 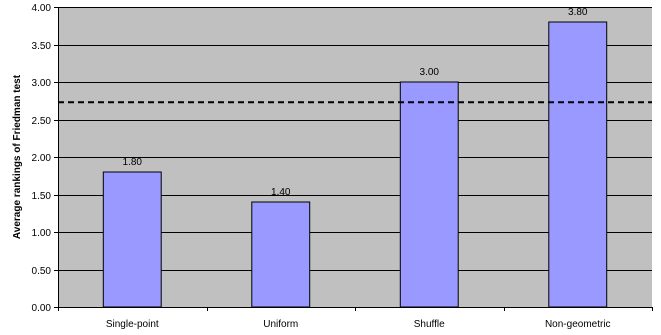 What do you see at coordinates (42, 8) in the screenshot?
I see `y-tick-label: 4.00` at bounding box center [42, 8].